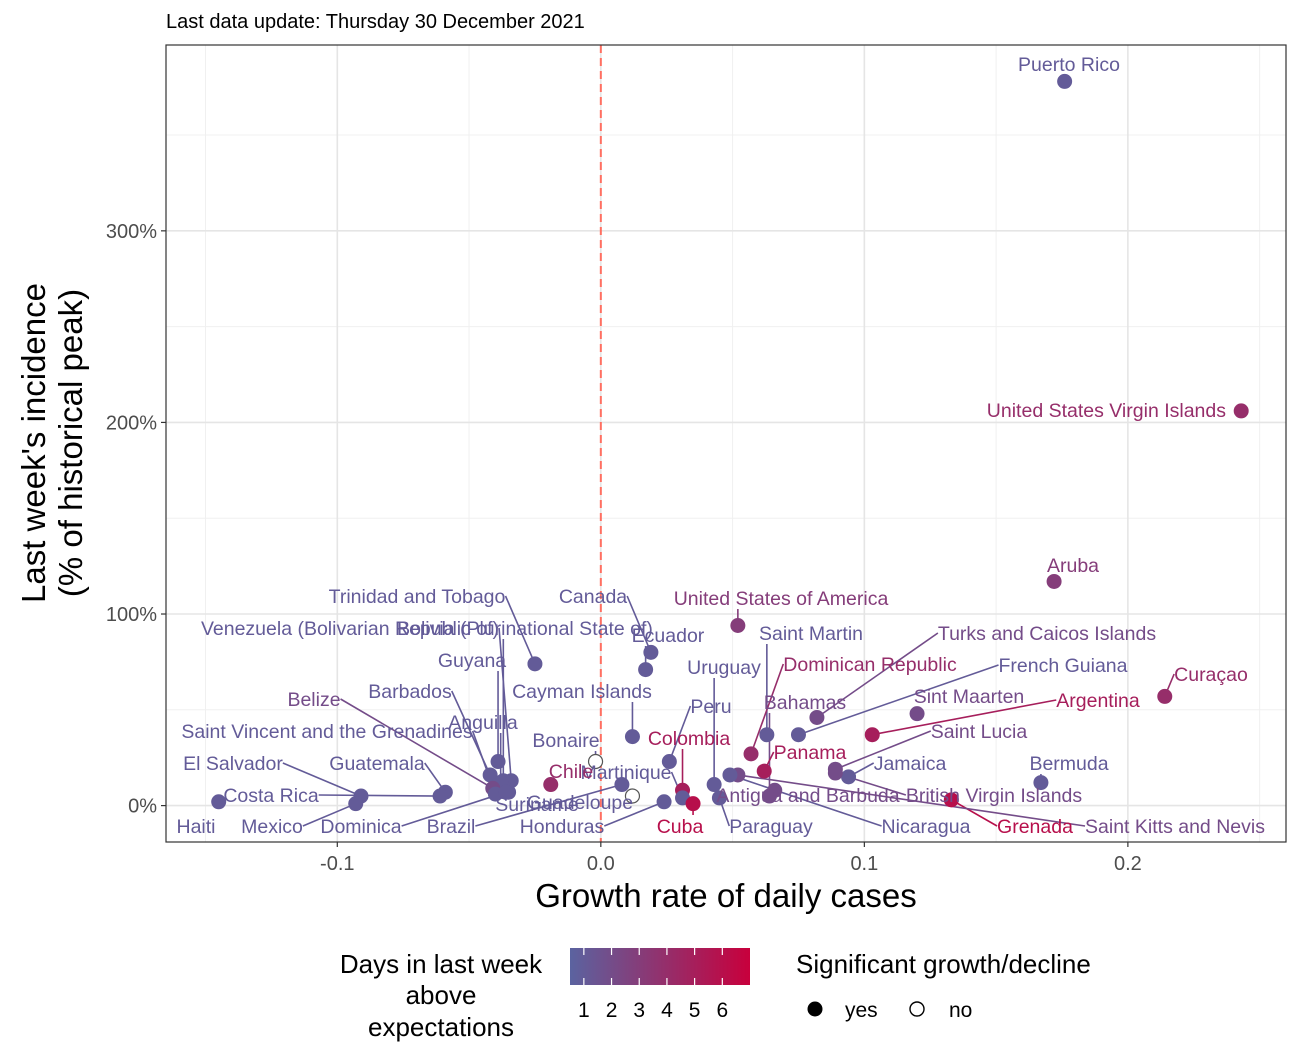 The image size is (1299, 1062). Describe the element at coordinates (1035, 827) in the screenshot. I see `point-label: Grenada` at that location.